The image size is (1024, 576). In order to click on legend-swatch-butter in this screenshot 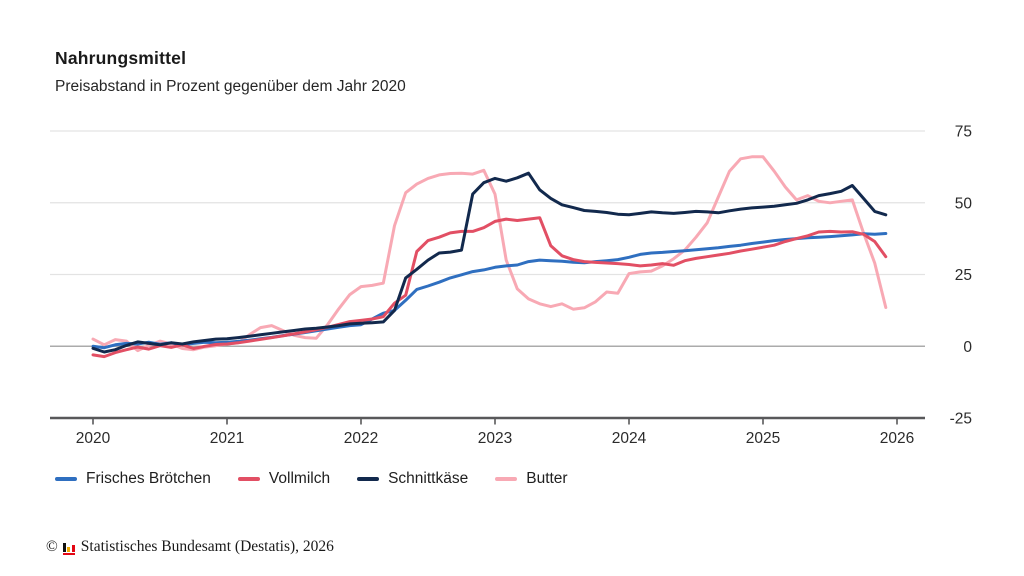, I will do `click(506, 479)`.